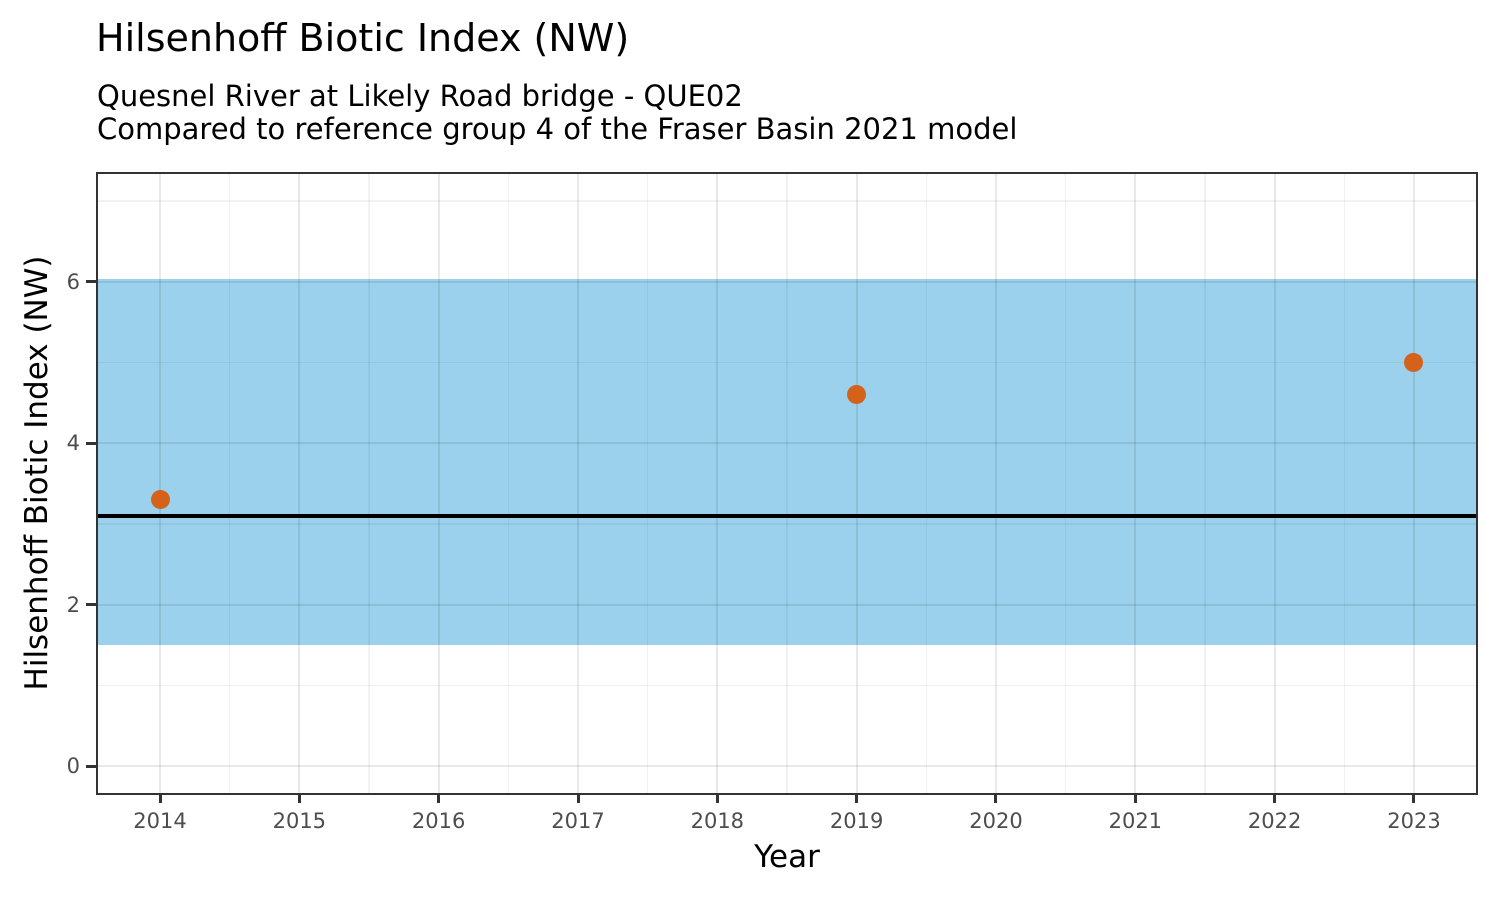 The height and width of the screenshot is (900, 1500). I want to click on chart-title: Hilsenhoff Biotic Index (NW), so click(363, 38).